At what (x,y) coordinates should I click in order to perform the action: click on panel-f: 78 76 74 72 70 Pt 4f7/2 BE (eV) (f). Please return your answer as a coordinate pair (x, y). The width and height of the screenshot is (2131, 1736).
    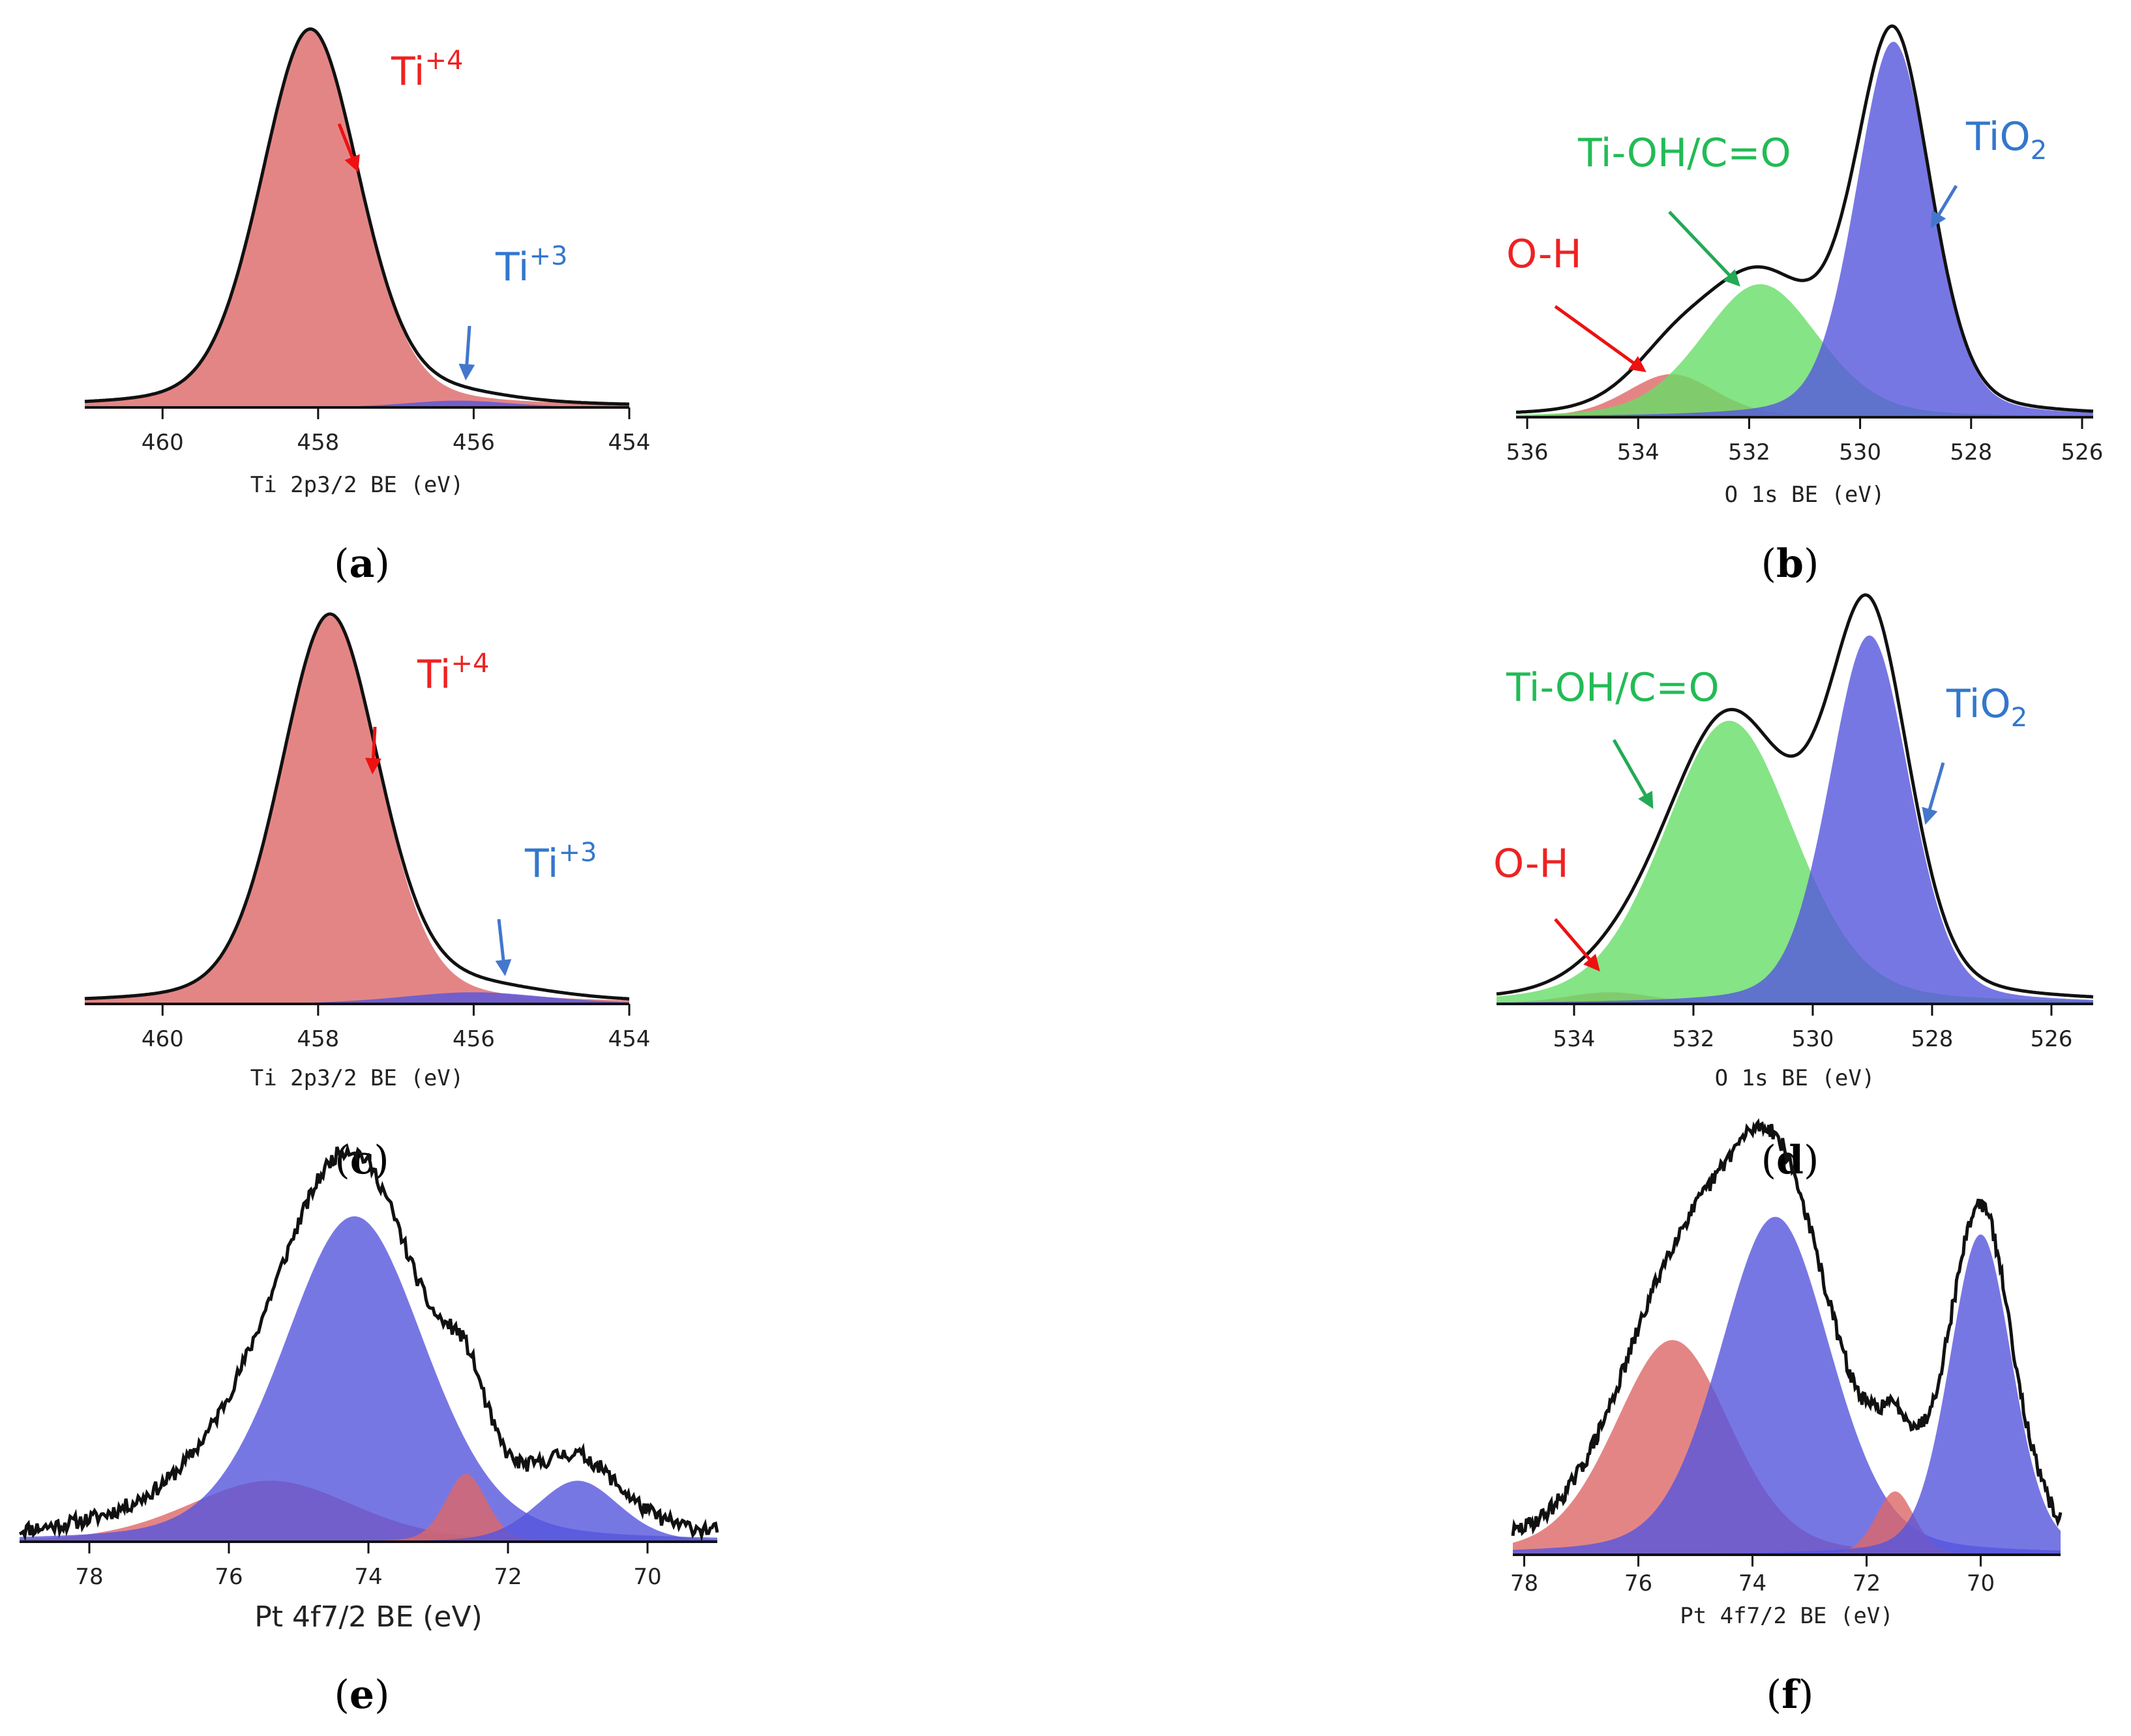
    Looking at the image, I should click on (1787, 1418).